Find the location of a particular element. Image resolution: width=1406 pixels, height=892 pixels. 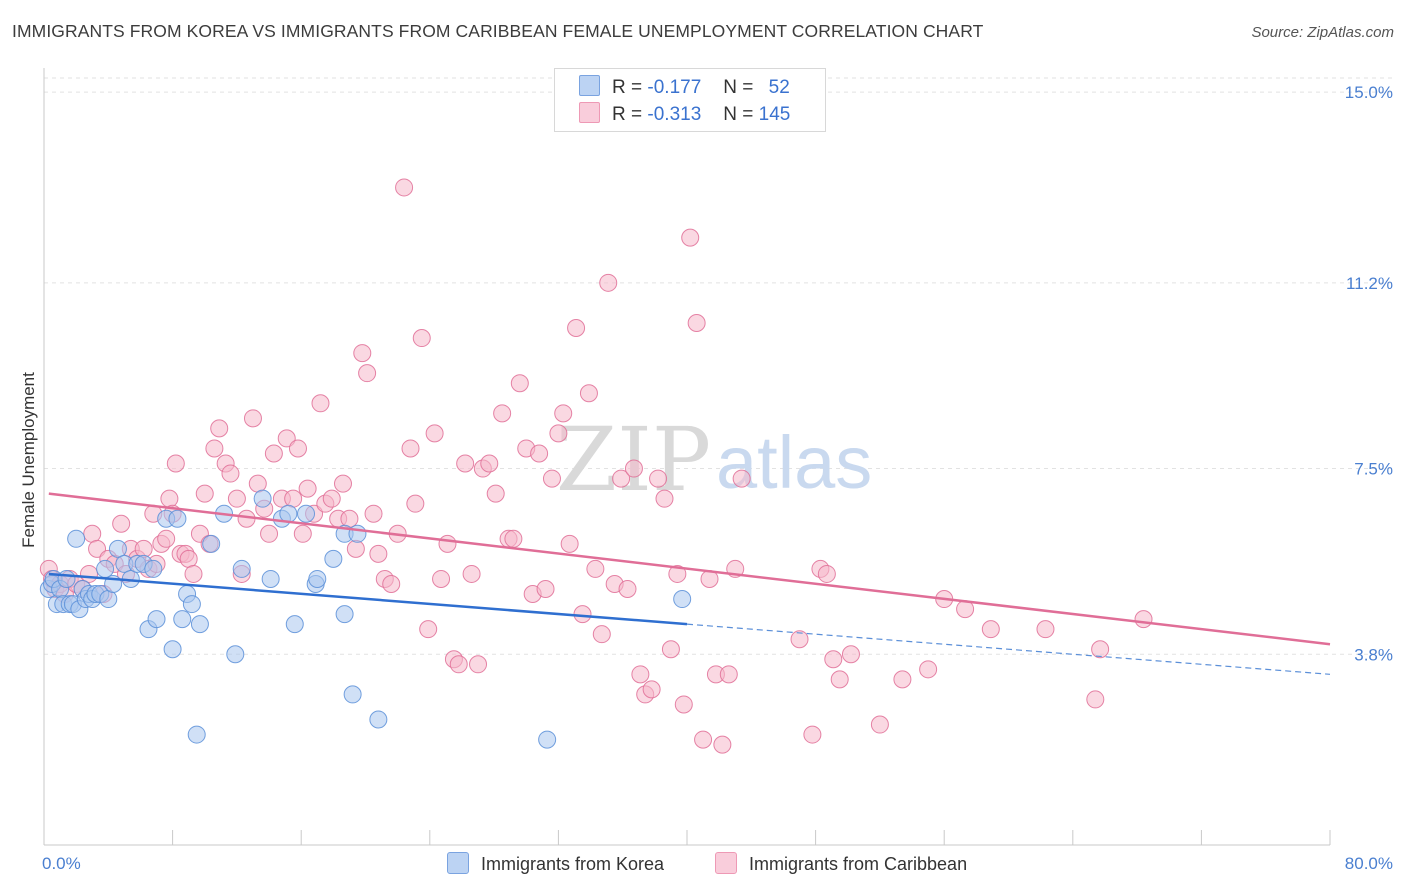

y-tick-labels: 3.8% 7.5% 11.2% 15.0% is located at coordinates (1369, 373).